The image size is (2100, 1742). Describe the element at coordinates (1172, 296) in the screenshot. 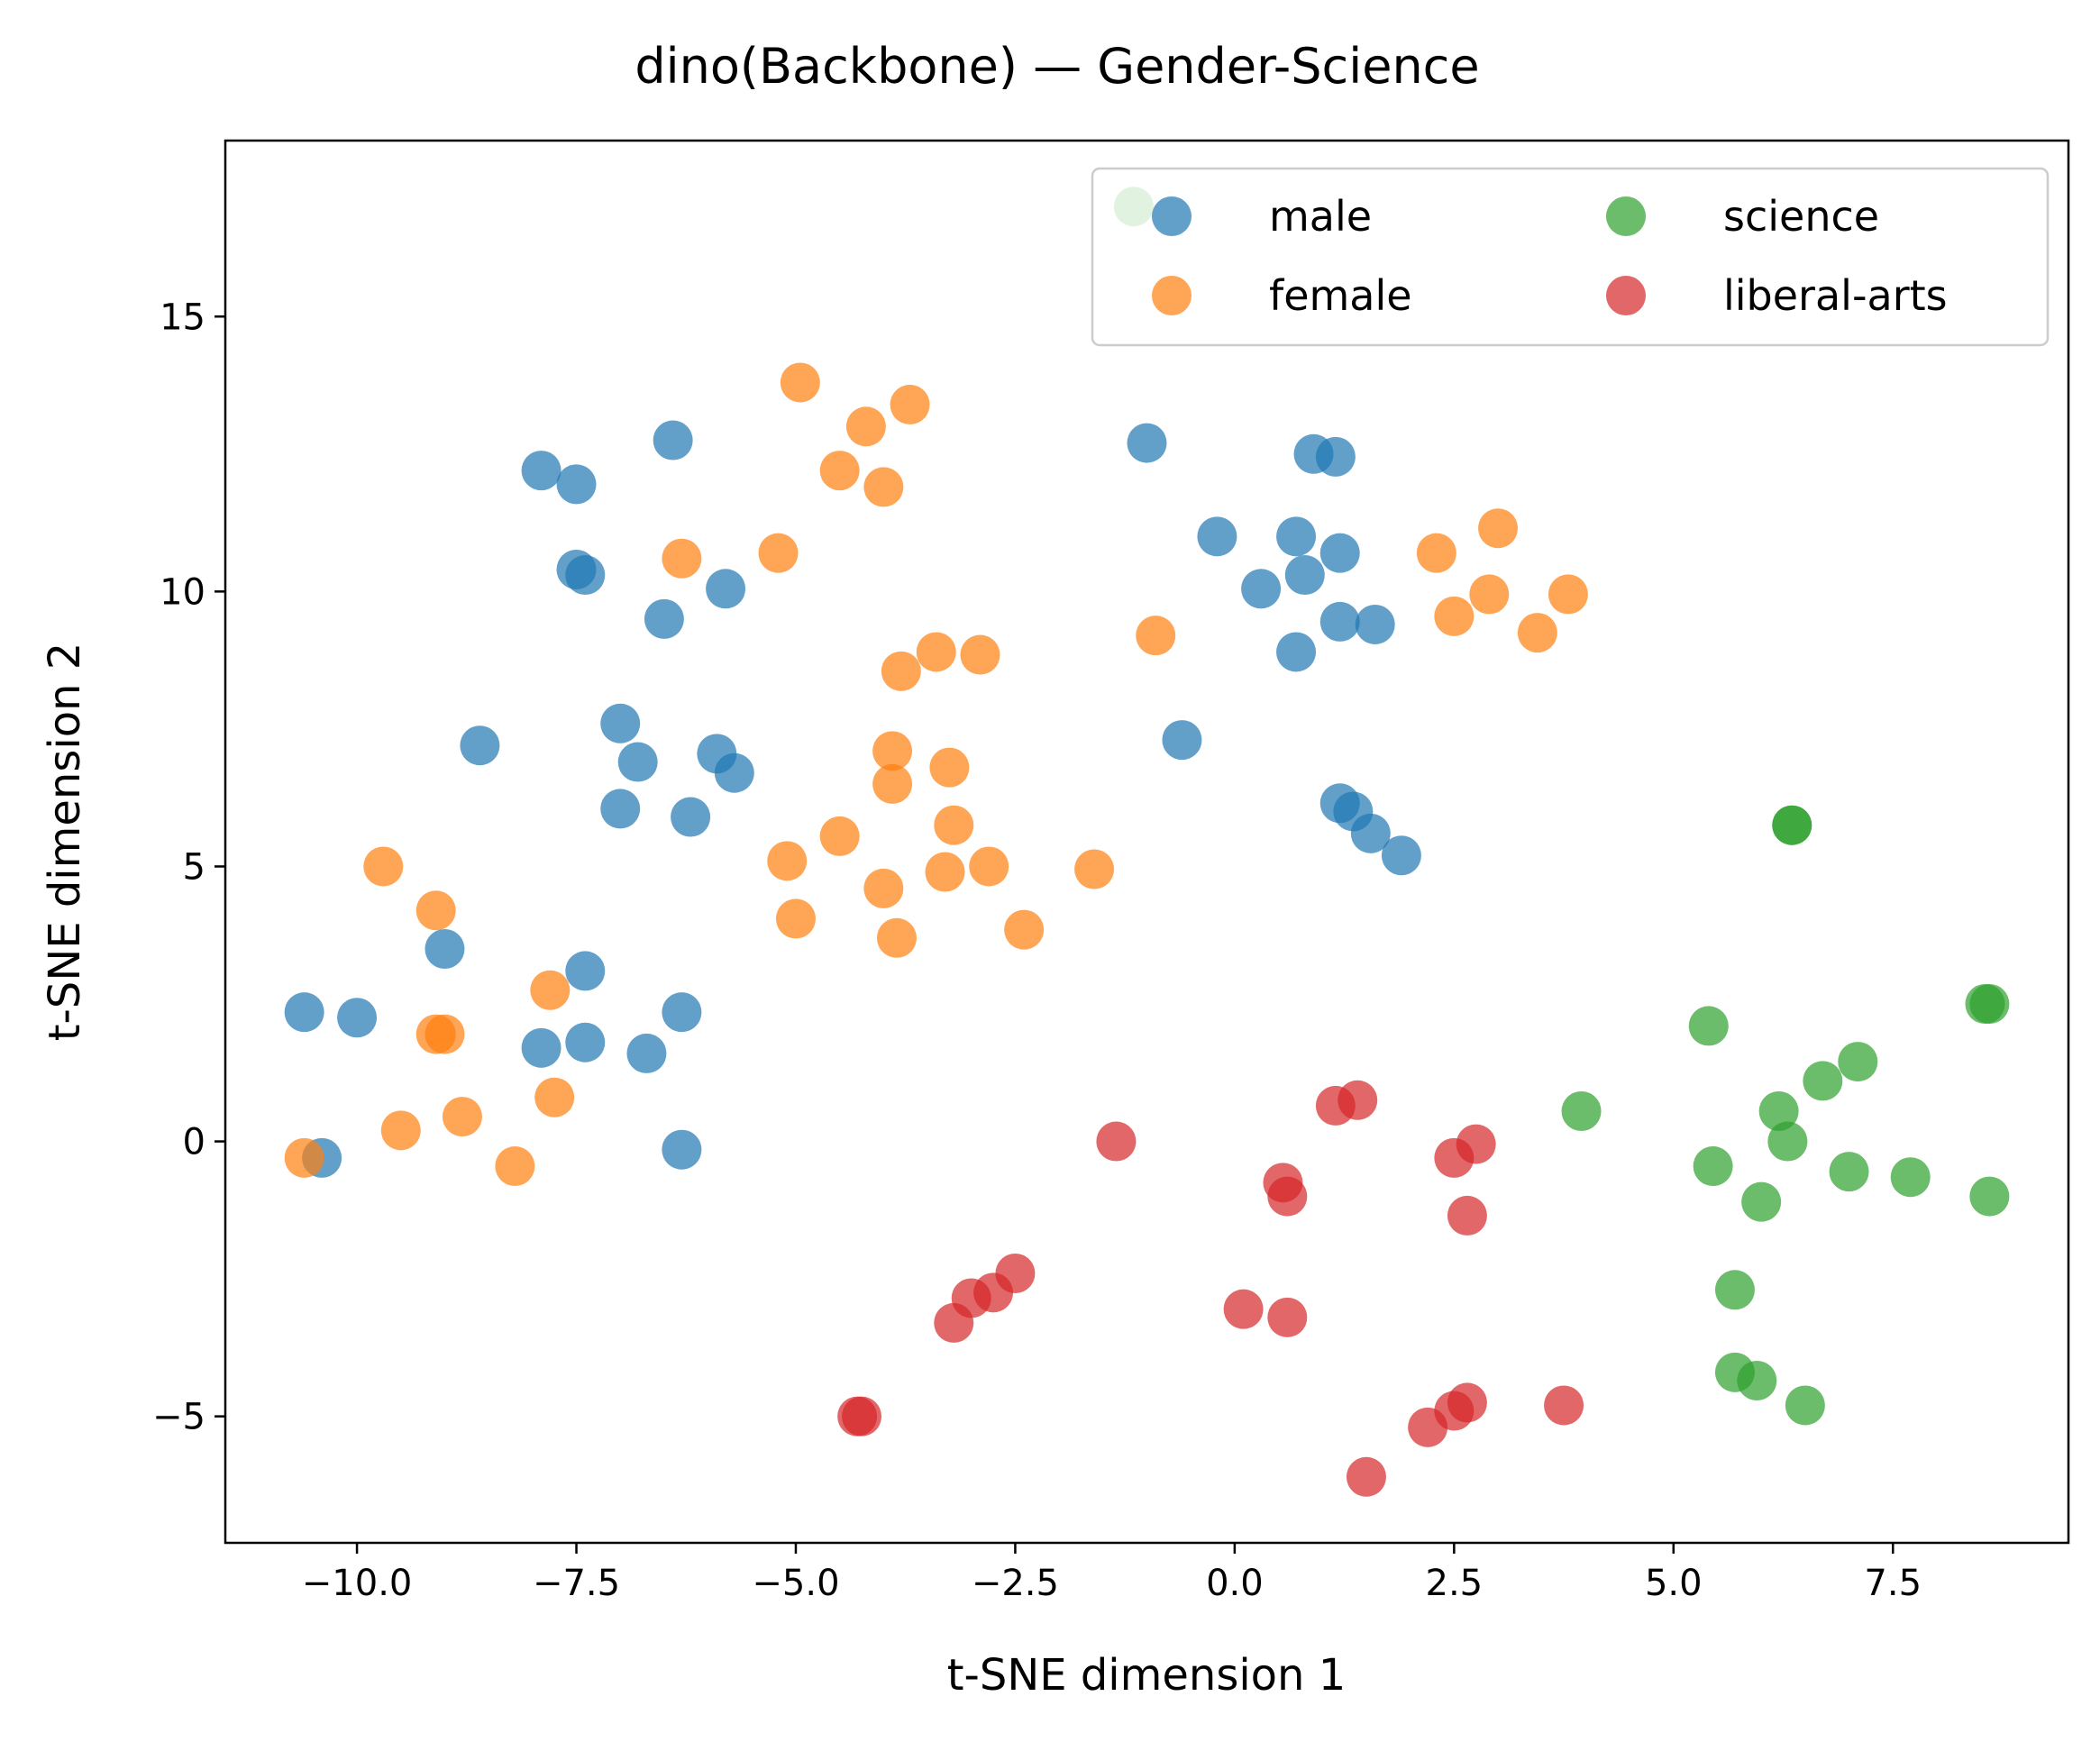

I see `legend-marker-female` at that location.